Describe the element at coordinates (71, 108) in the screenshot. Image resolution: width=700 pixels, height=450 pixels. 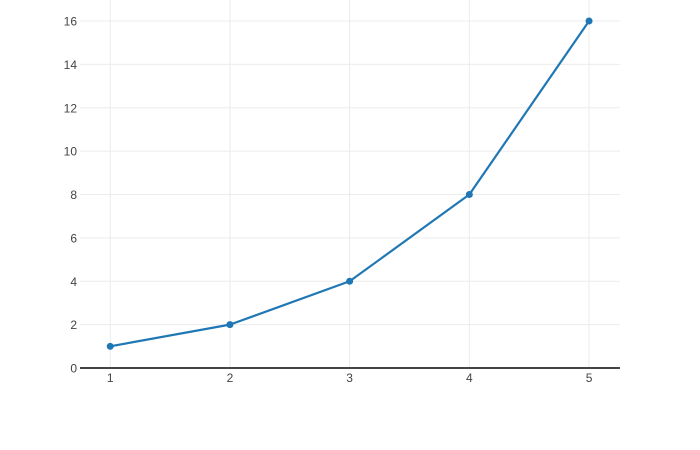
I see `y-tick-label: 12` at that location.